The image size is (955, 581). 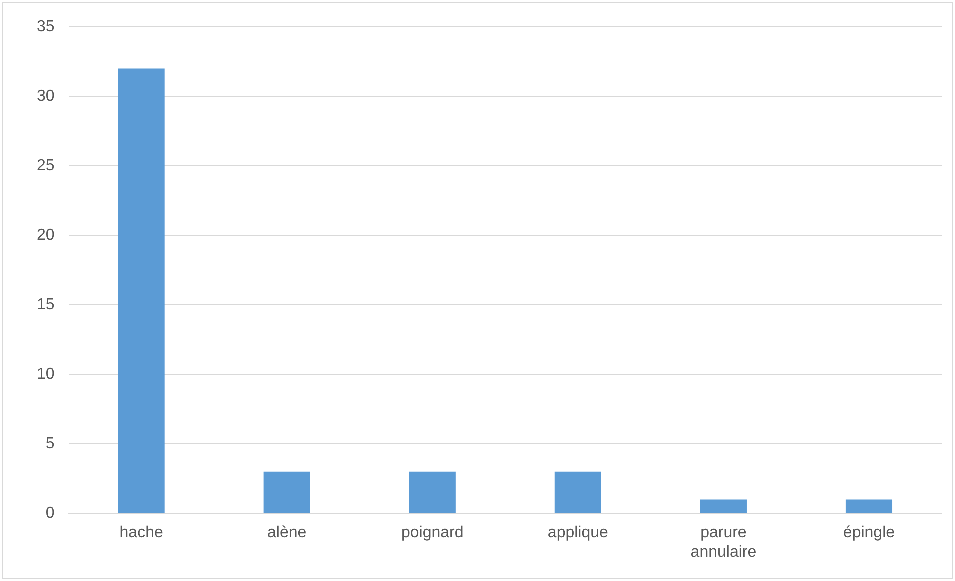 What do you see at coordinates (142, 533) in the screenshot?
I see `x-tick-label: hache` at bounding box center [142, 533].